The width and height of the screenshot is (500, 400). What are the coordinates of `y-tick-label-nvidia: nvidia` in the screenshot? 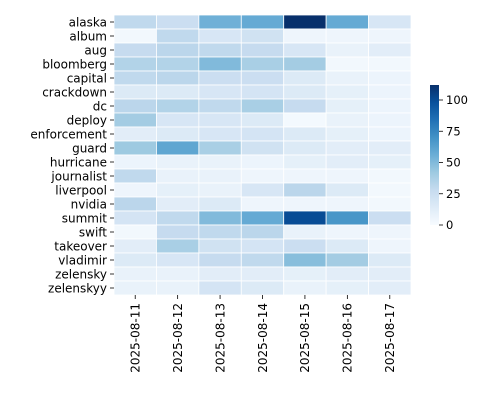 It's located at (89, 204).